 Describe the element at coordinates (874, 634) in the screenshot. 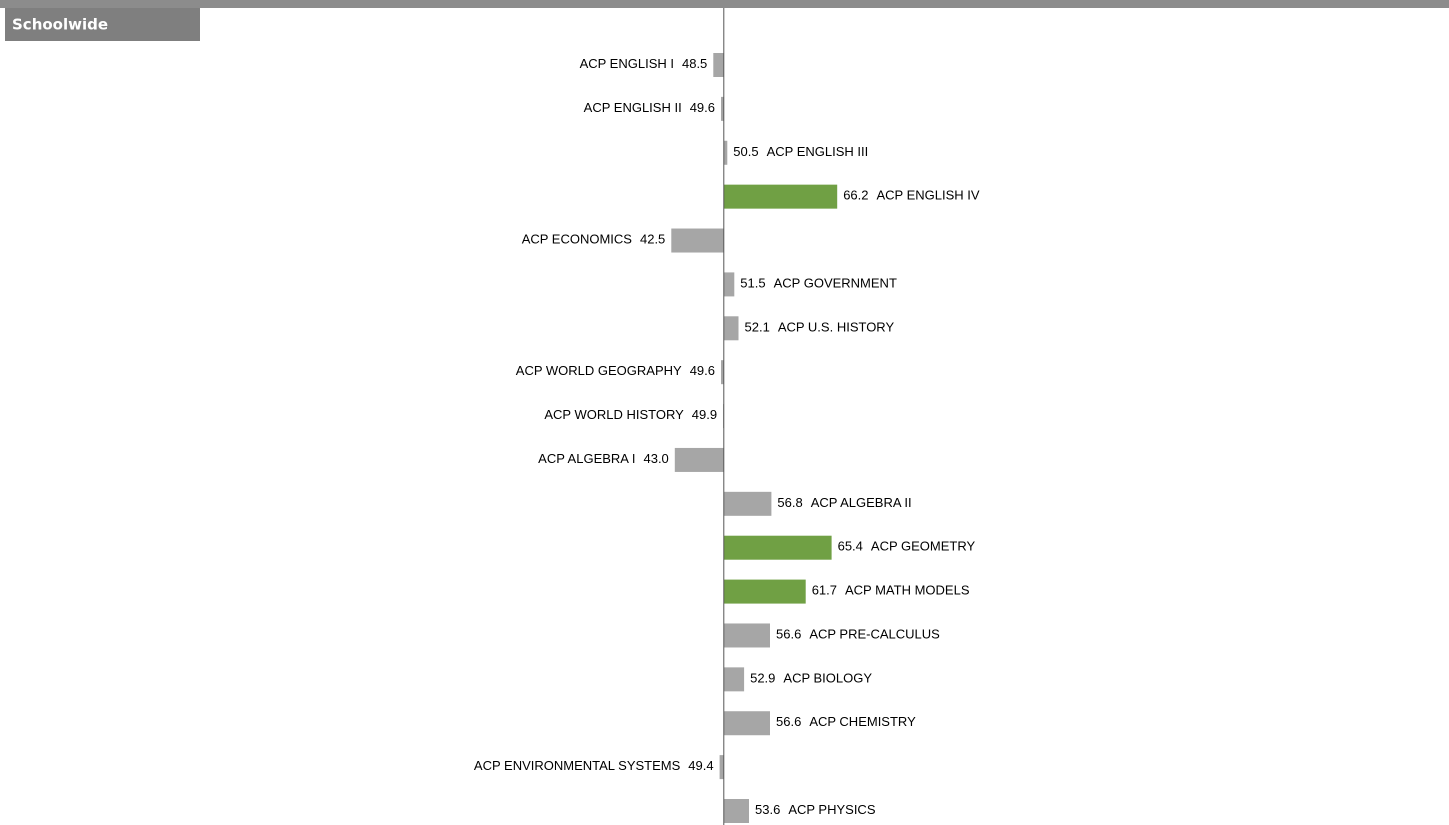

I see `category-label: ACP PRE-CALCULUS` at that location.